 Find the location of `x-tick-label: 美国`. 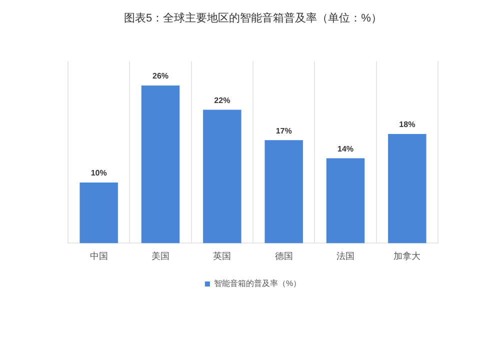

x-tick-label: 美国 is located at coordinates (161, 256).